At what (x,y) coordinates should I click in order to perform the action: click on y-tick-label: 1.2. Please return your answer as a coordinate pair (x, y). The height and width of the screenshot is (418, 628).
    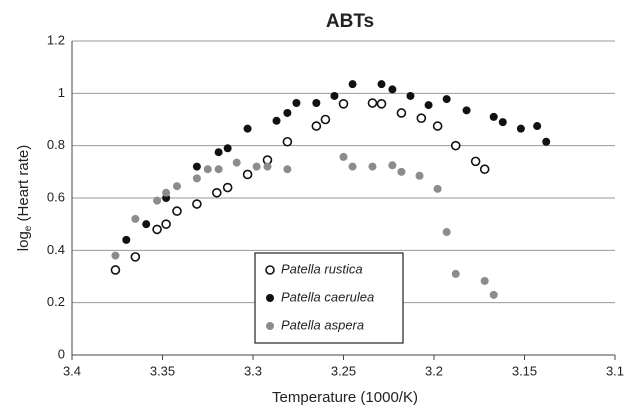
    Looking at the image, I should click on (56, 39).